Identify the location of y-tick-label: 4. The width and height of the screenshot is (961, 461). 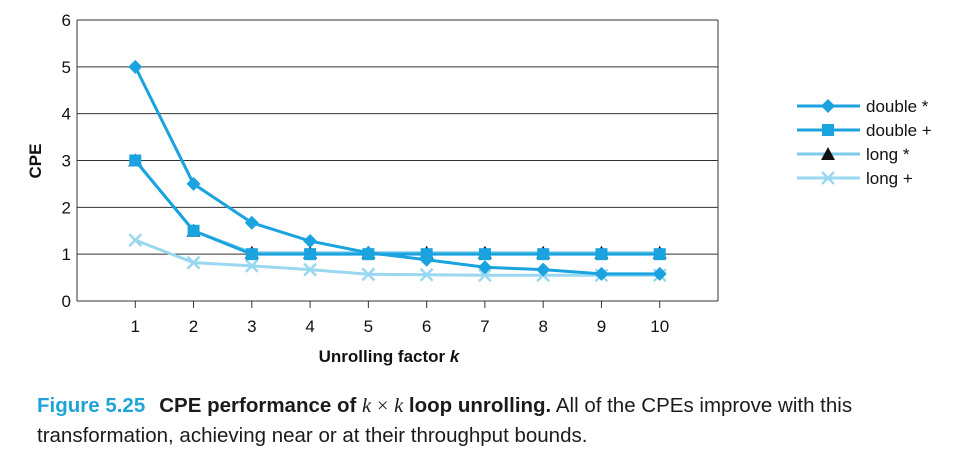
(66, 114).